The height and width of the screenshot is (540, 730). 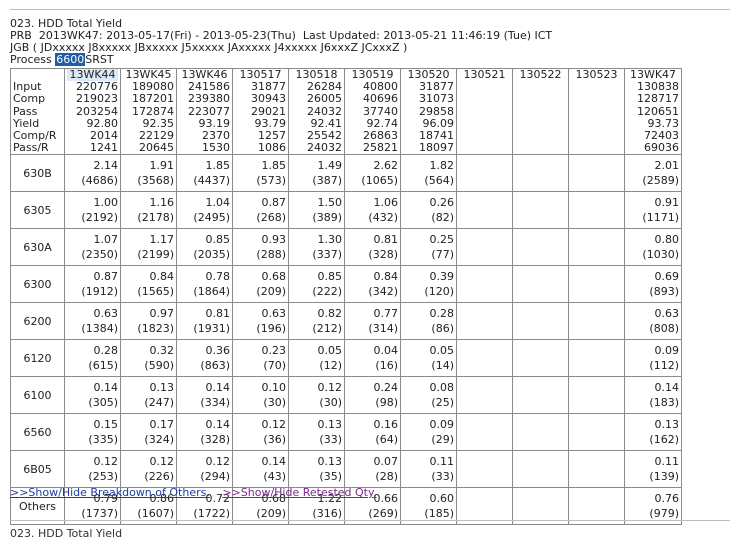 What do you see at coordinates (664, 514) in the screenshot?
I see `defect-count: (979)` at bounding box center [664, 514].